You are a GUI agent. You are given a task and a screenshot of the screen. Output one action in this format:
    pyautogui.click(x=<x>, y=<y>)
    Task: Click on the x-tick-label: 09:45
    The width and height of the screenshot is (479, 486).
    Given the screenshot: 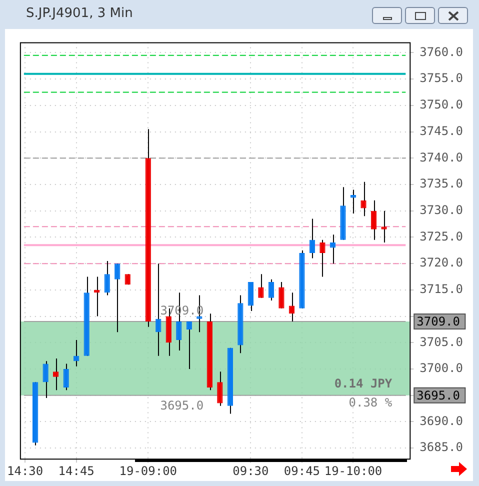 What is the action you would take?
    pyautogui.click(x=302, y=471)
    